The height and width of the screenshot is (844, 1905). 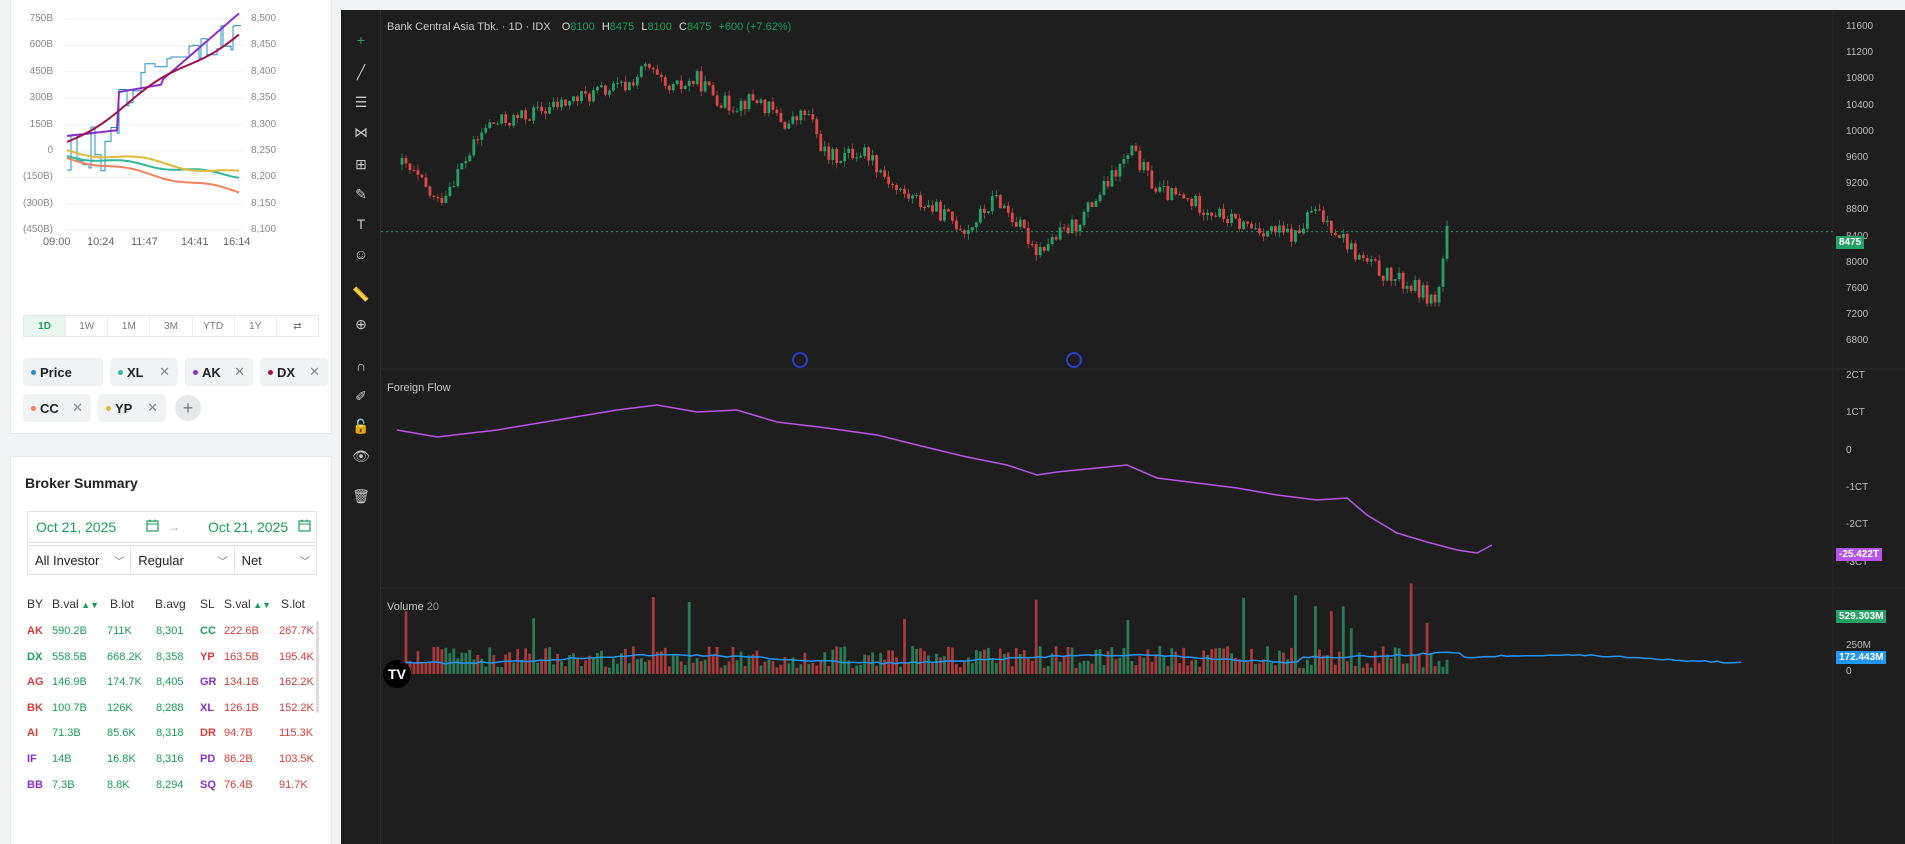 What do you see at coordinates (397, 674) in the screenshot?
I see `tradingview-logo-icon: TV` at bounding box center [397, 674].